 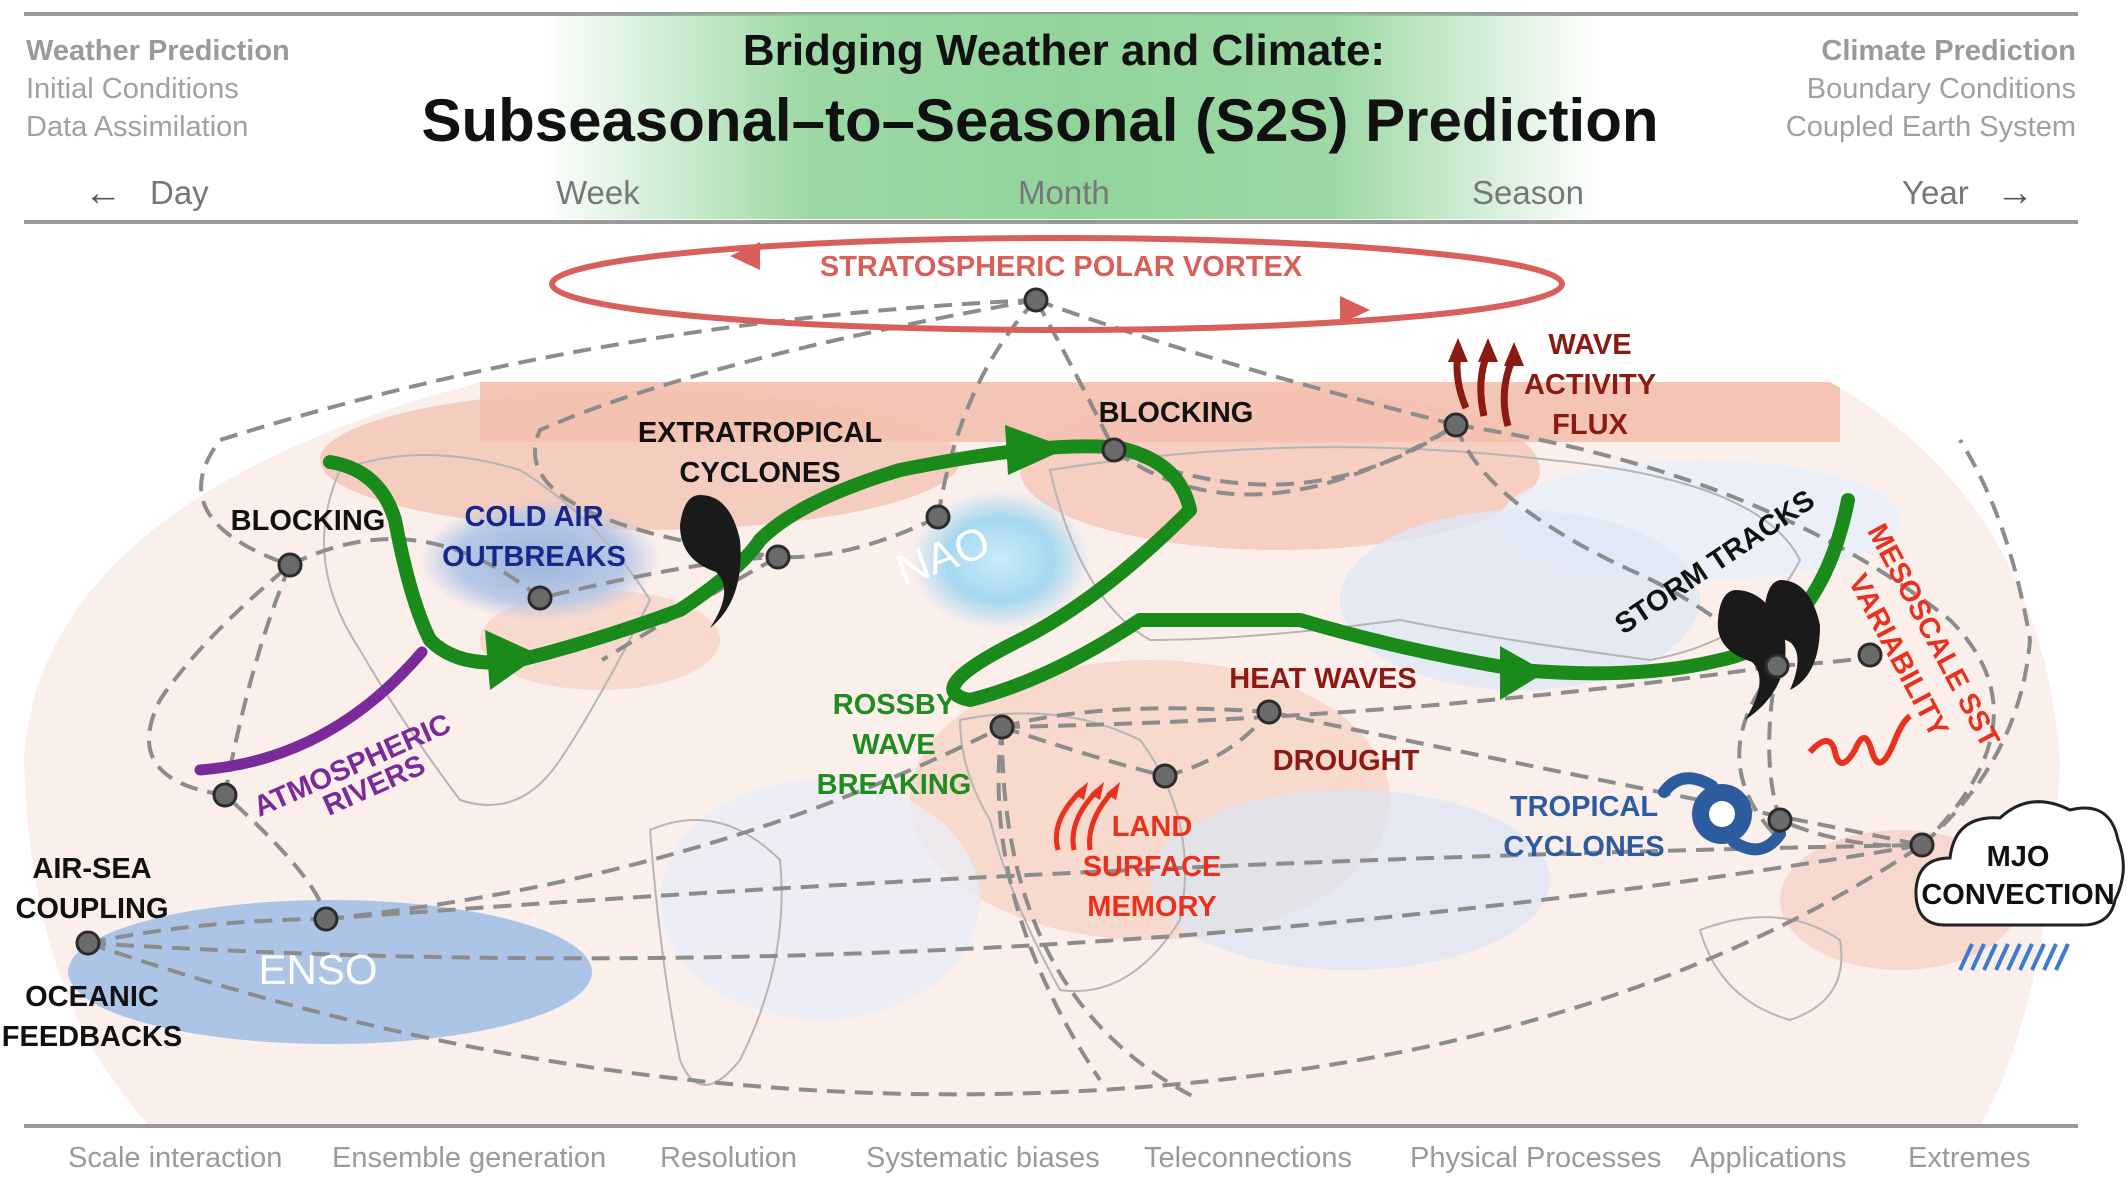 What do you see at coordinates (91, 869) in the screenshot?
I see `air-sea-label-1: AIR-SEA` at bounding box center [91, 869].